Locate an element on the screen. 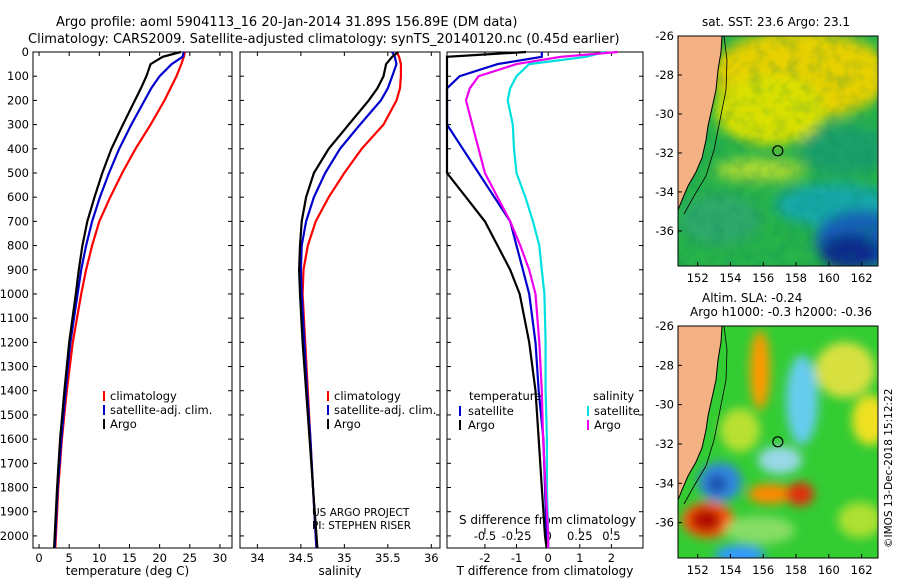 This screenshot has width=900, height=580. sla-map-subtitle: Argo h1000: -0.3 h2000: -0.36 is located at coordinates (781, 312).